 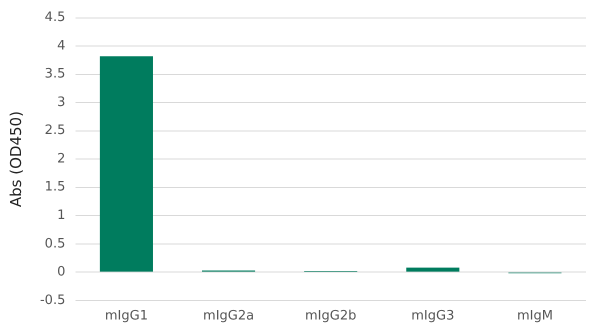 What do you see at coordinates (61, 272) in the screenshot?
I see `y-tick-label: 0` at bounding box center [61, 272].